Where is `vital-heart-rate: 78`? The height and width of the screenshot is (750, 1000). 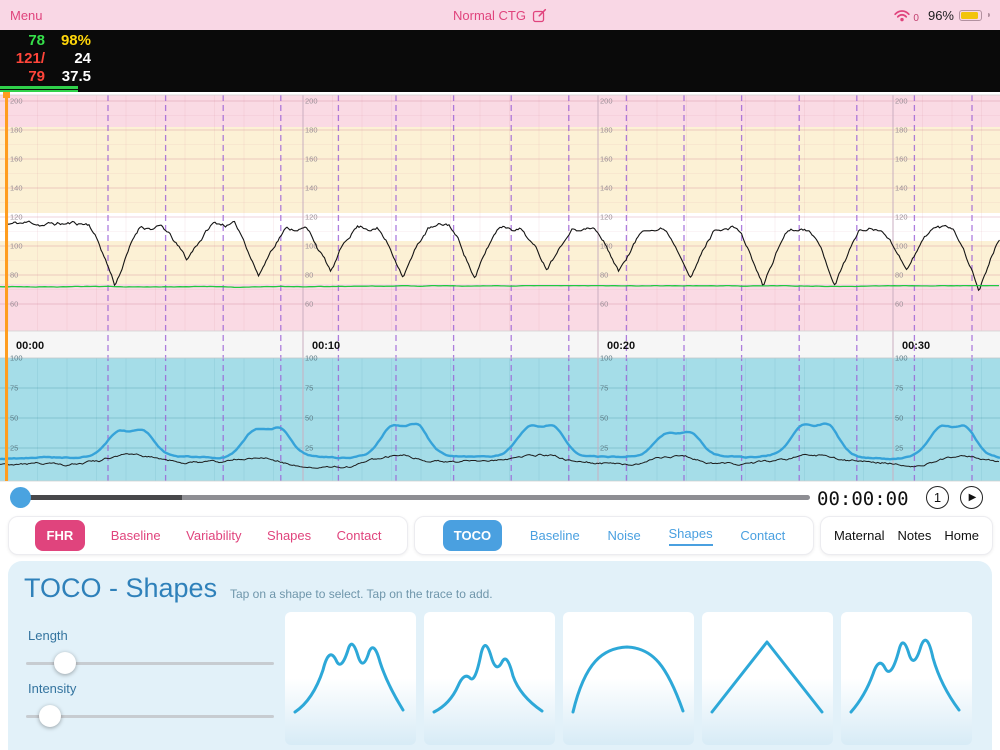 vital-heart-rate: 78 is located at coordinates (36, 40).